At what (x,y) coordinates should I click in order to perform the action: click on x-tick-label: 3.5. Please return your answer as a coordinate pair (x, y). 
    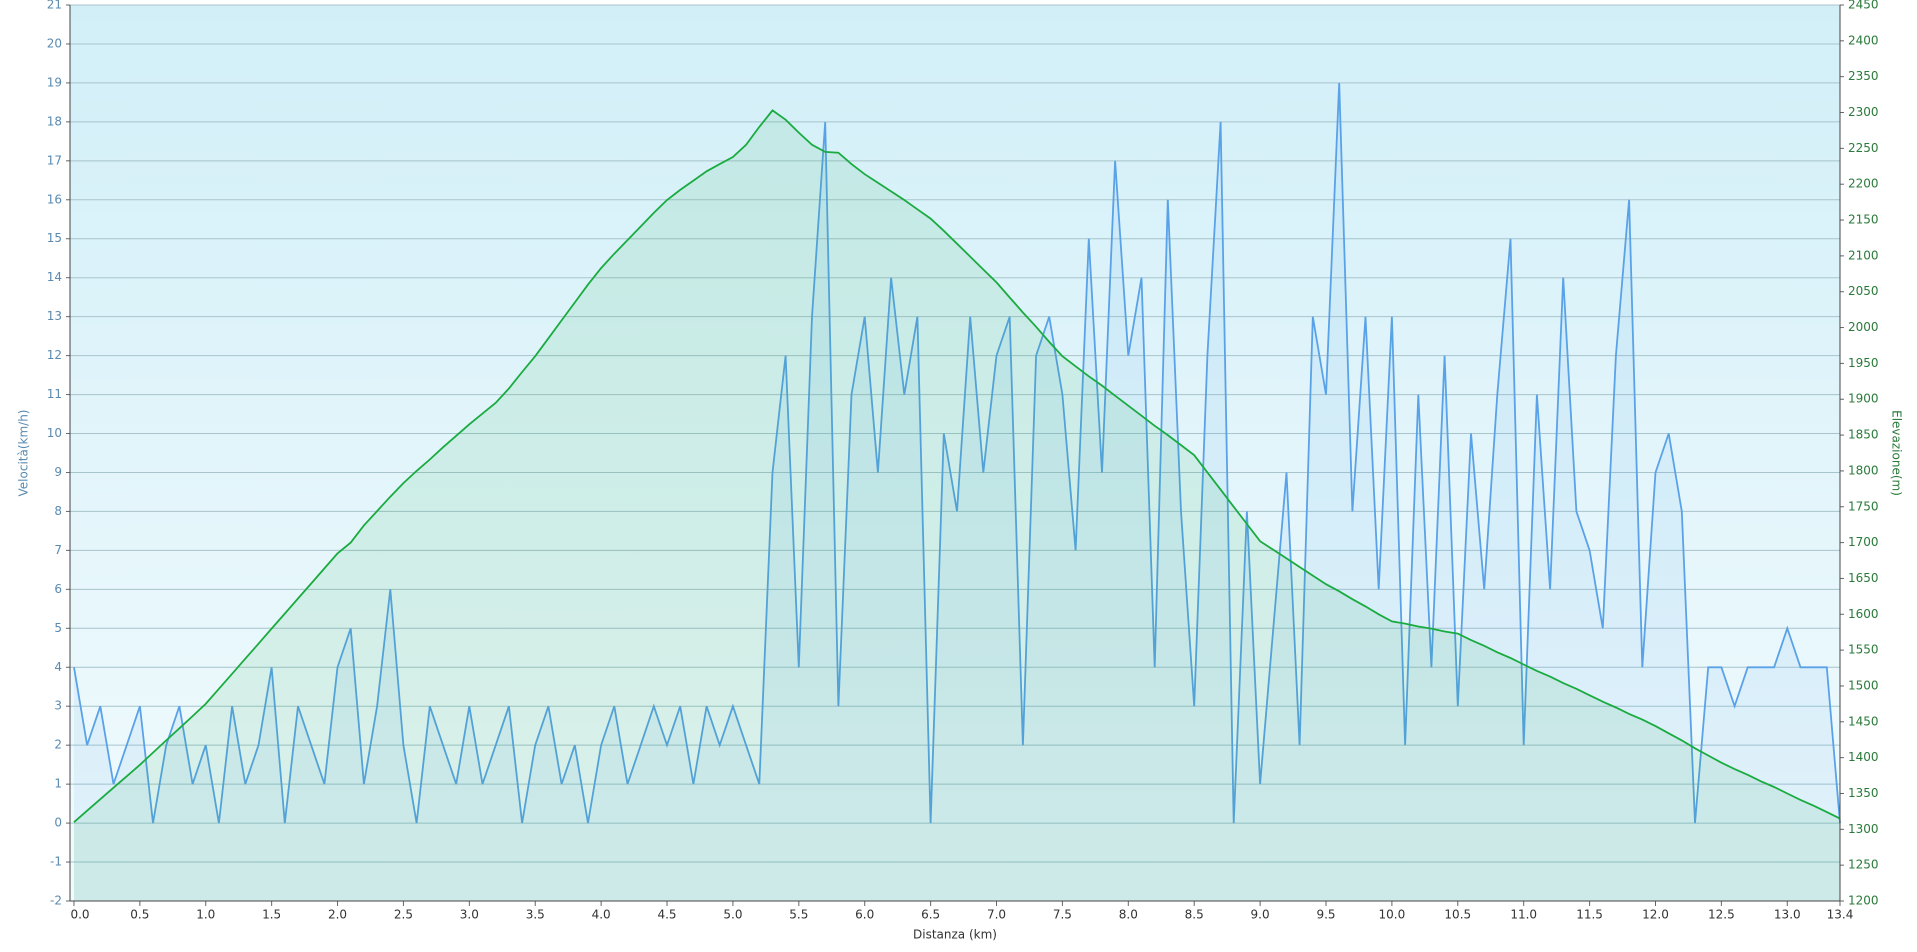
    Looking at the image, I should click on (535, 915).